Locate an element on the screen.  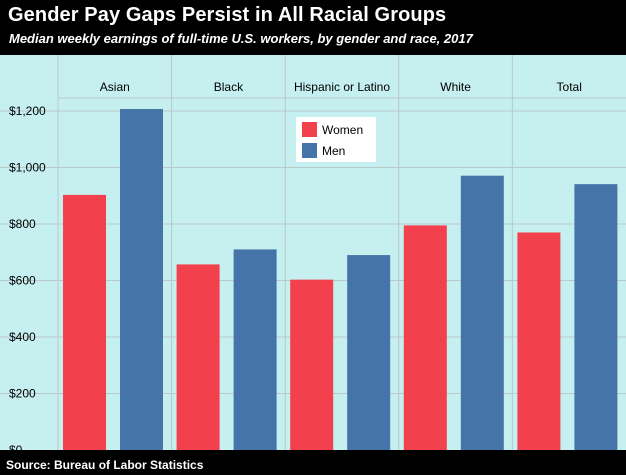
legend-label-men: Men is located at coordinates (333, 151).